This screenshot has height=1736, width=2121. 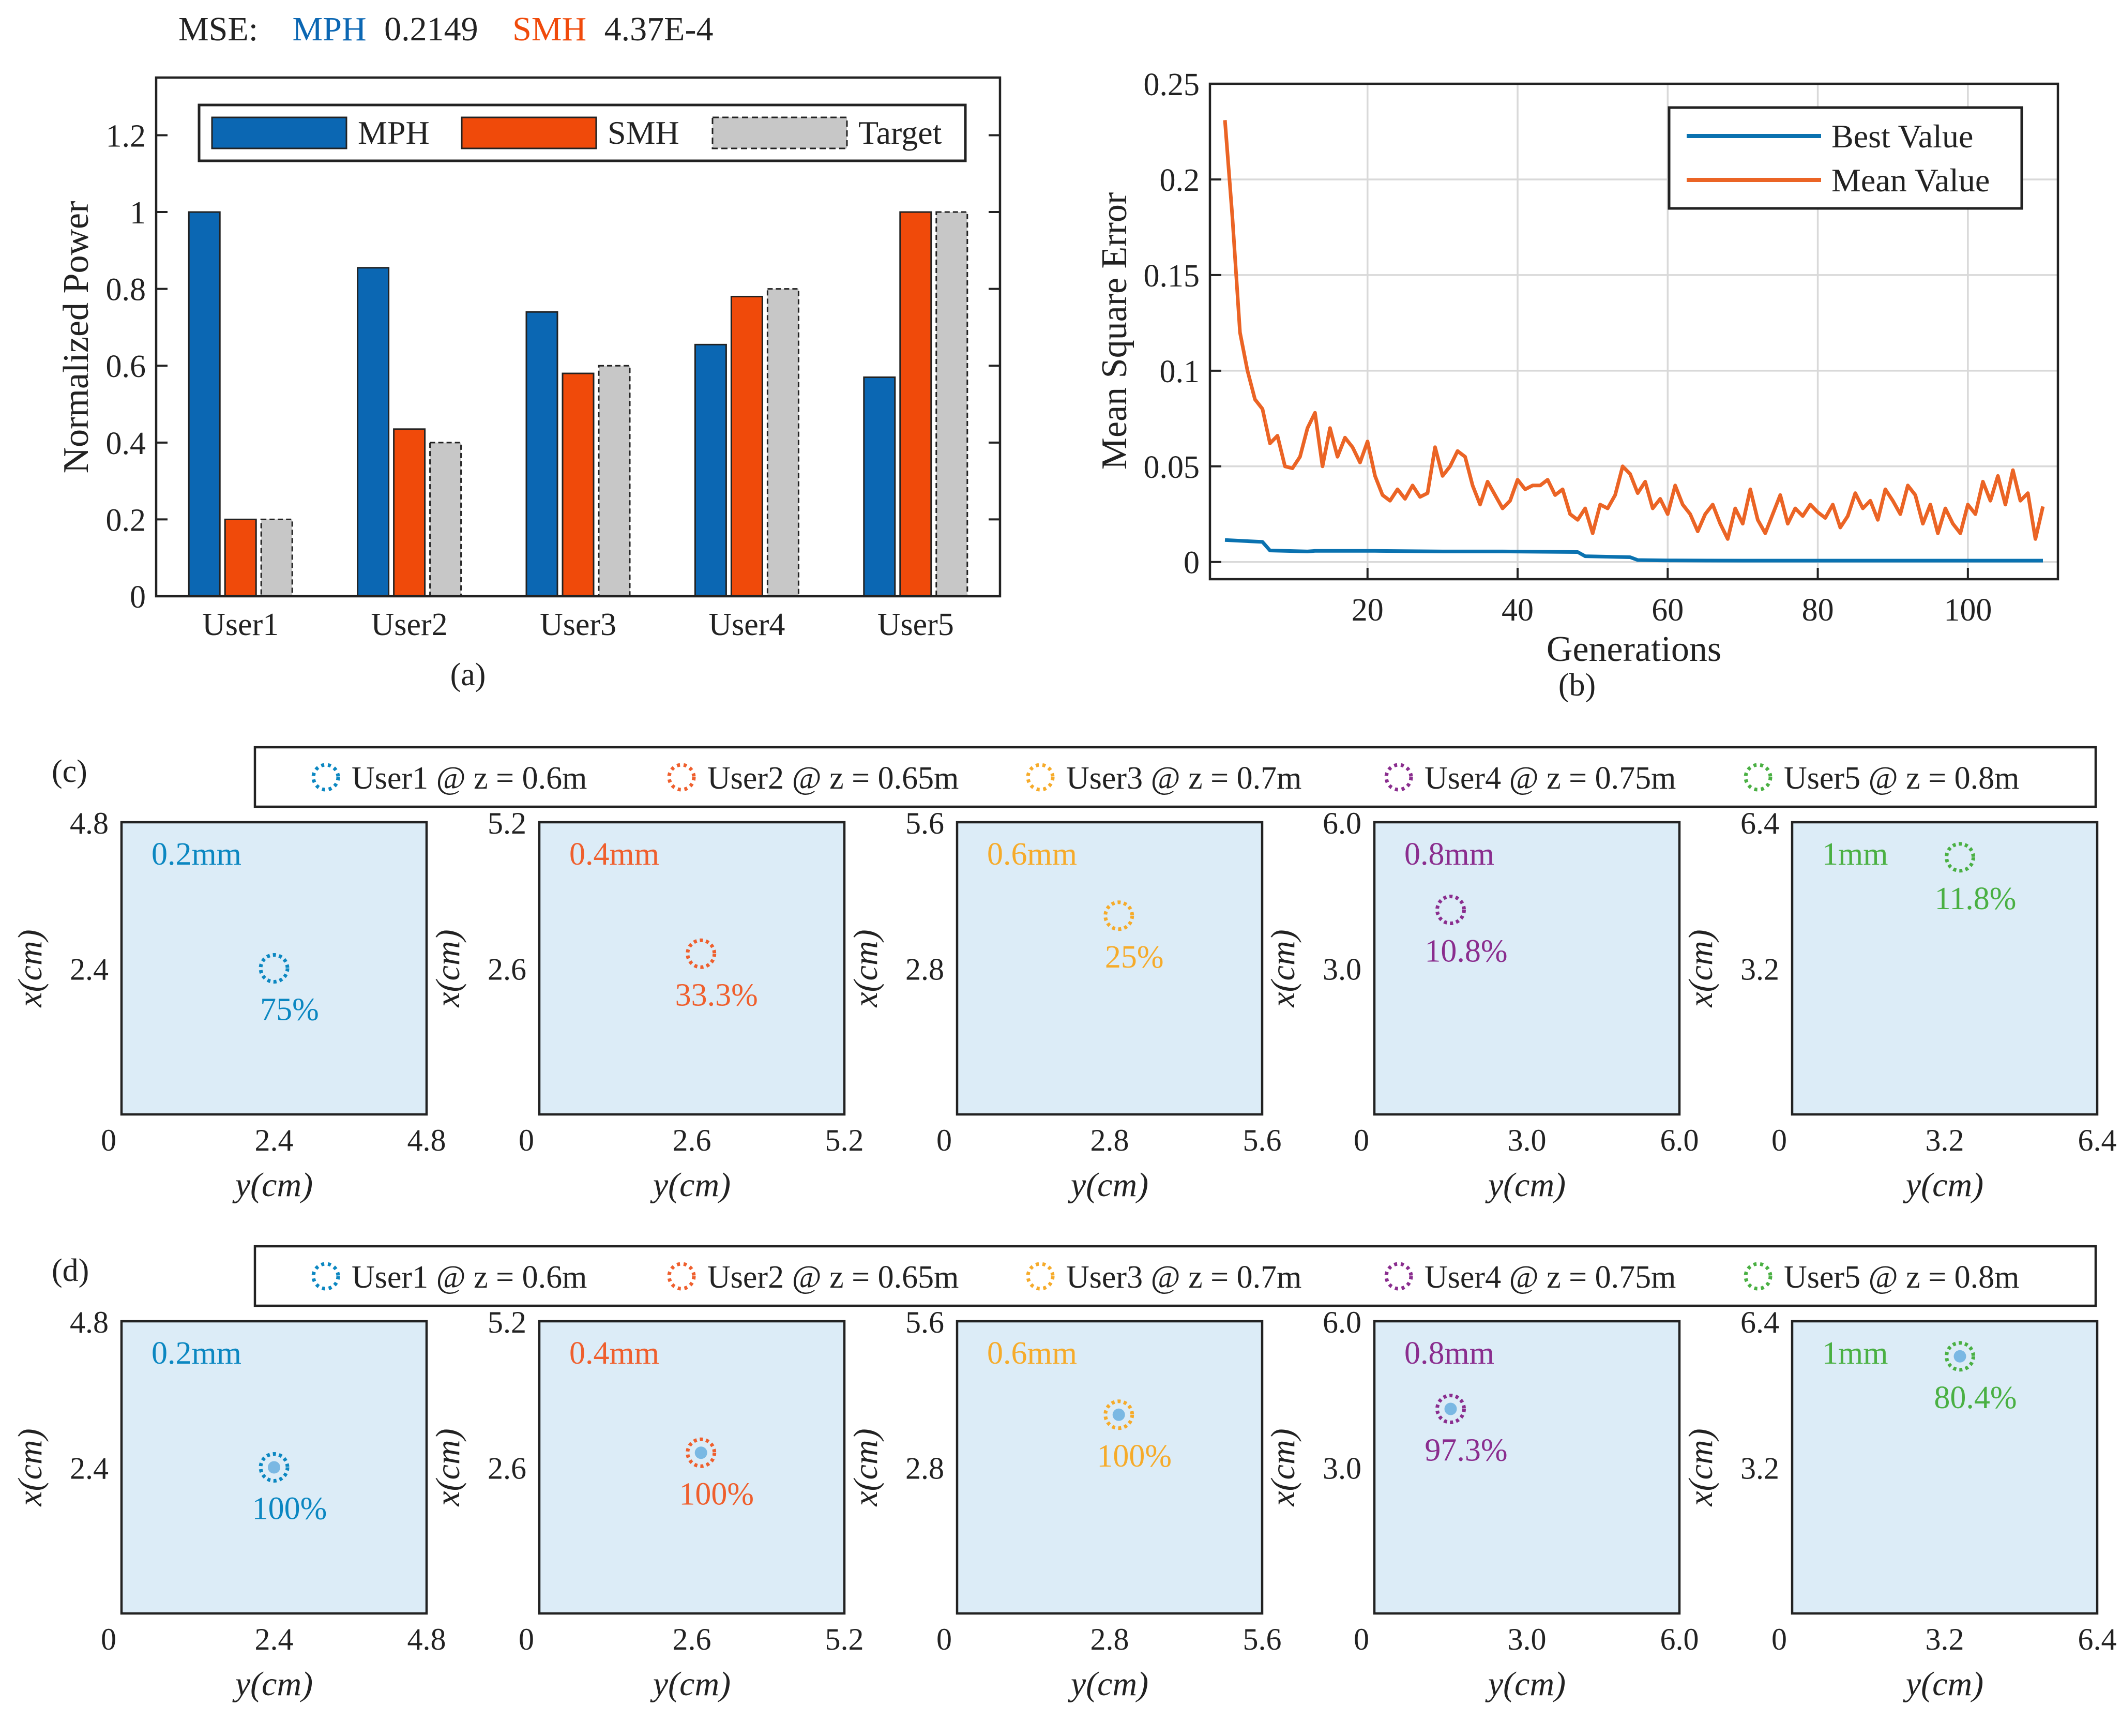 I want to click on legend-swatch-target, so click(x=780, y=132).